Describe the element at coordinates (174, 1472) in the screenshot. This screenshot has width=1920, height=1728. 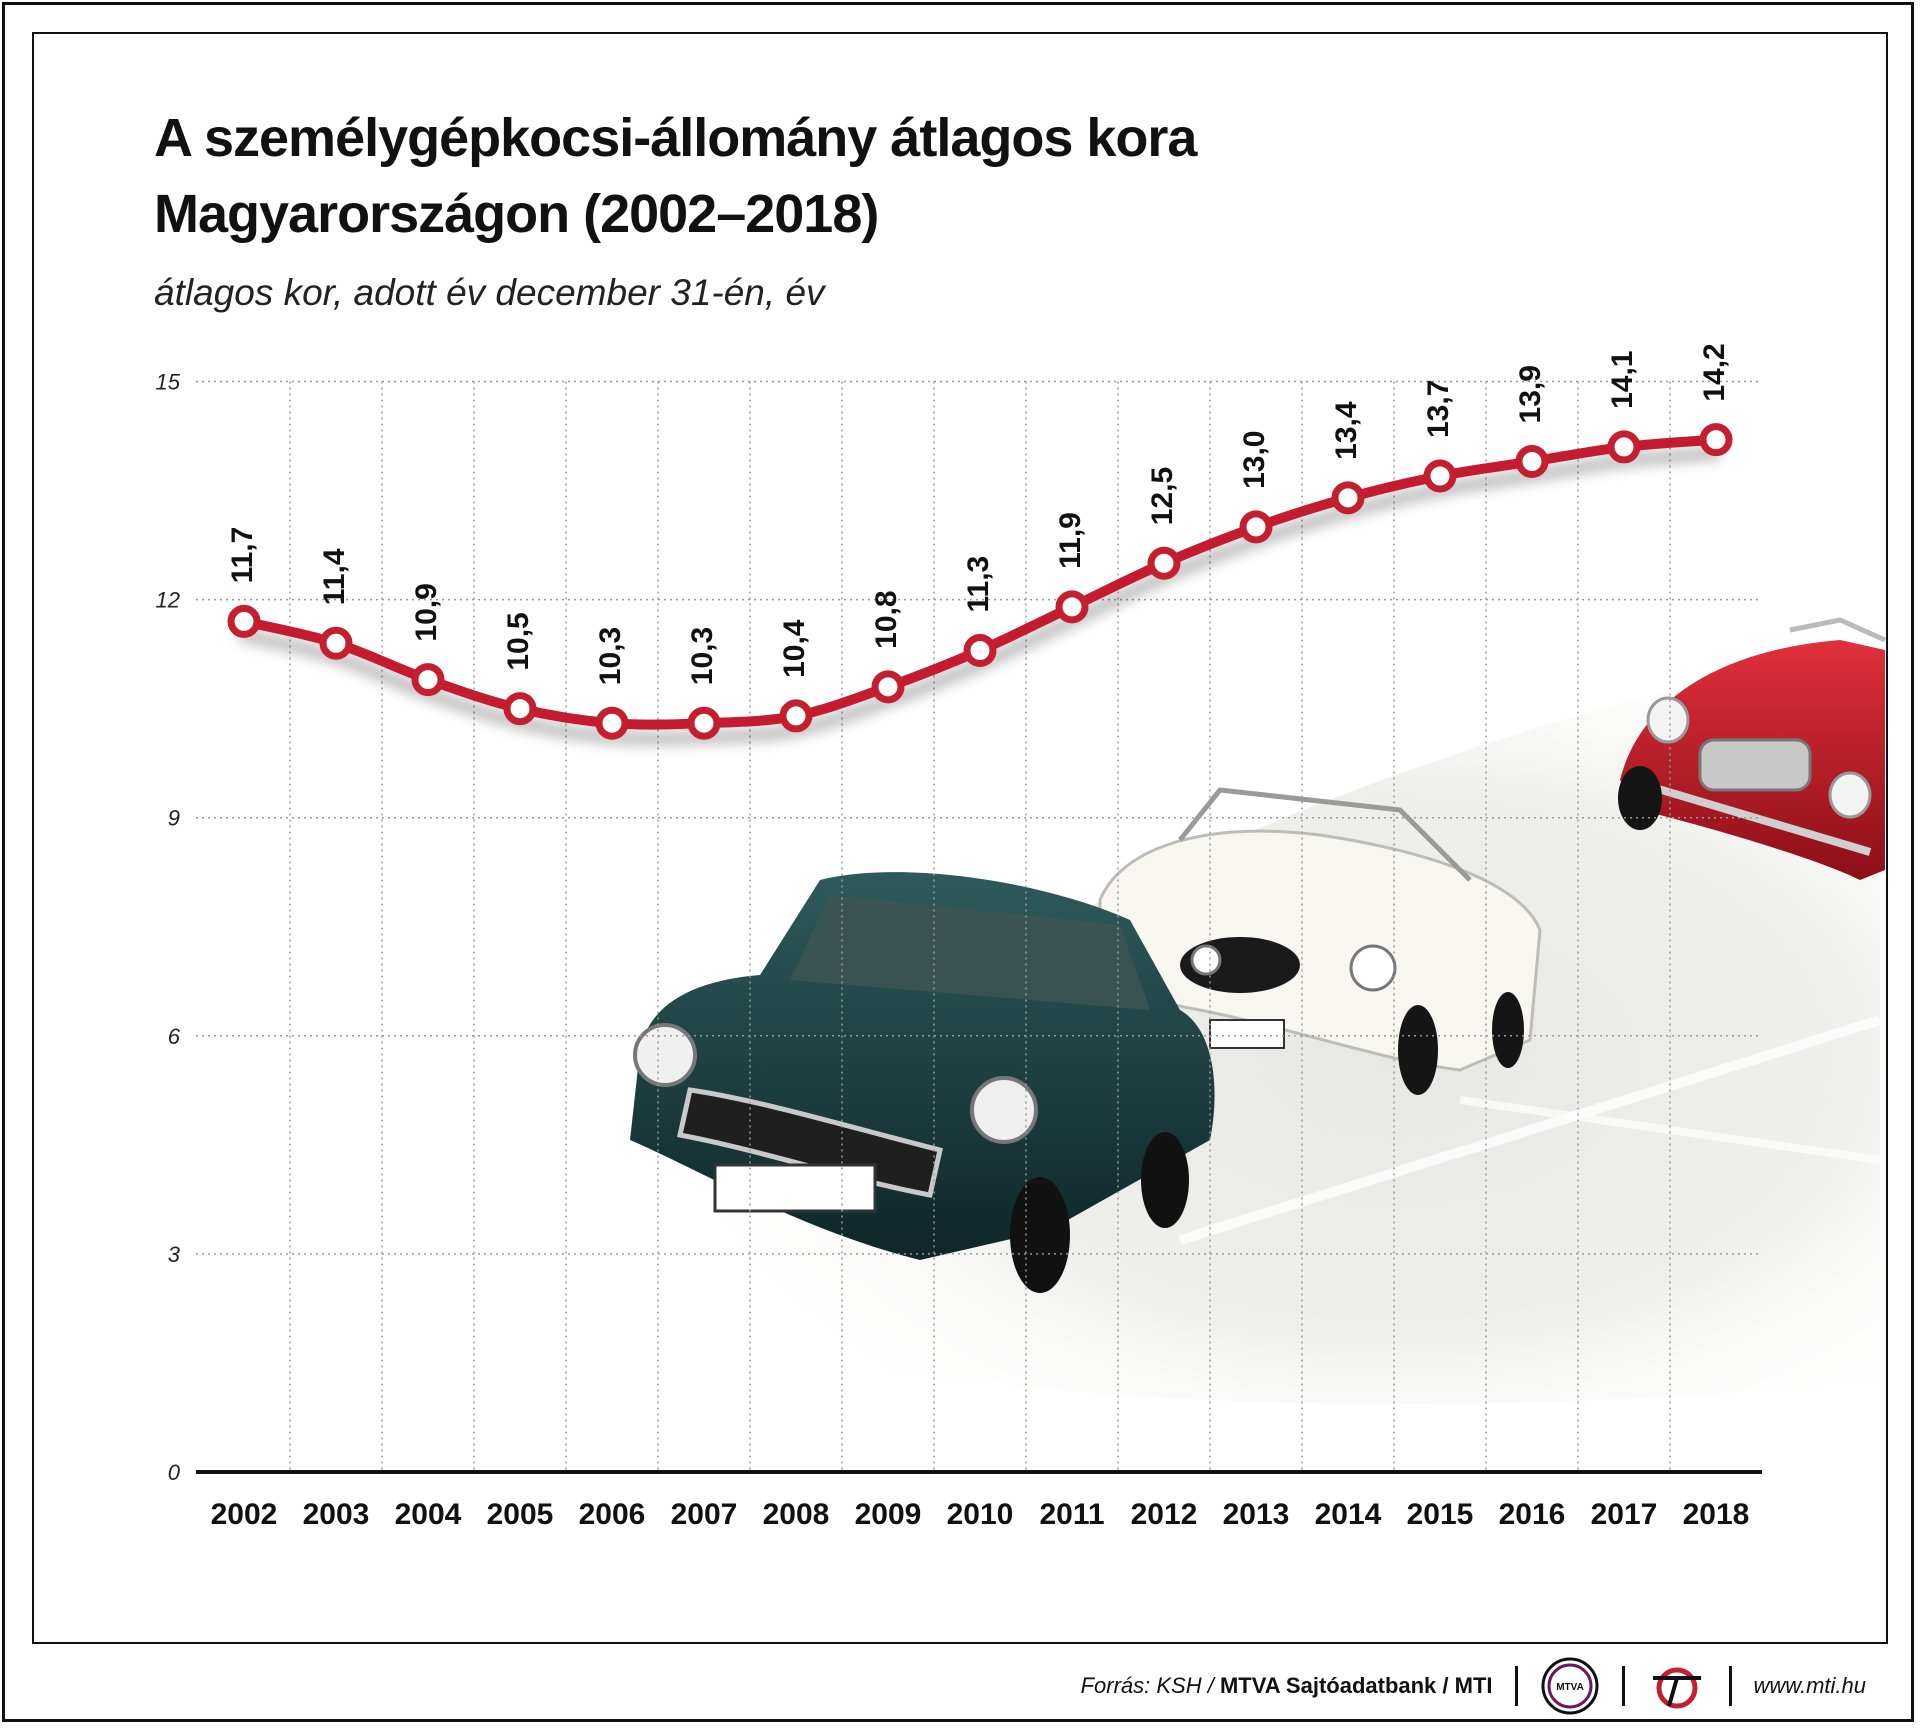
I see `y-tick-label: 0` at that location.